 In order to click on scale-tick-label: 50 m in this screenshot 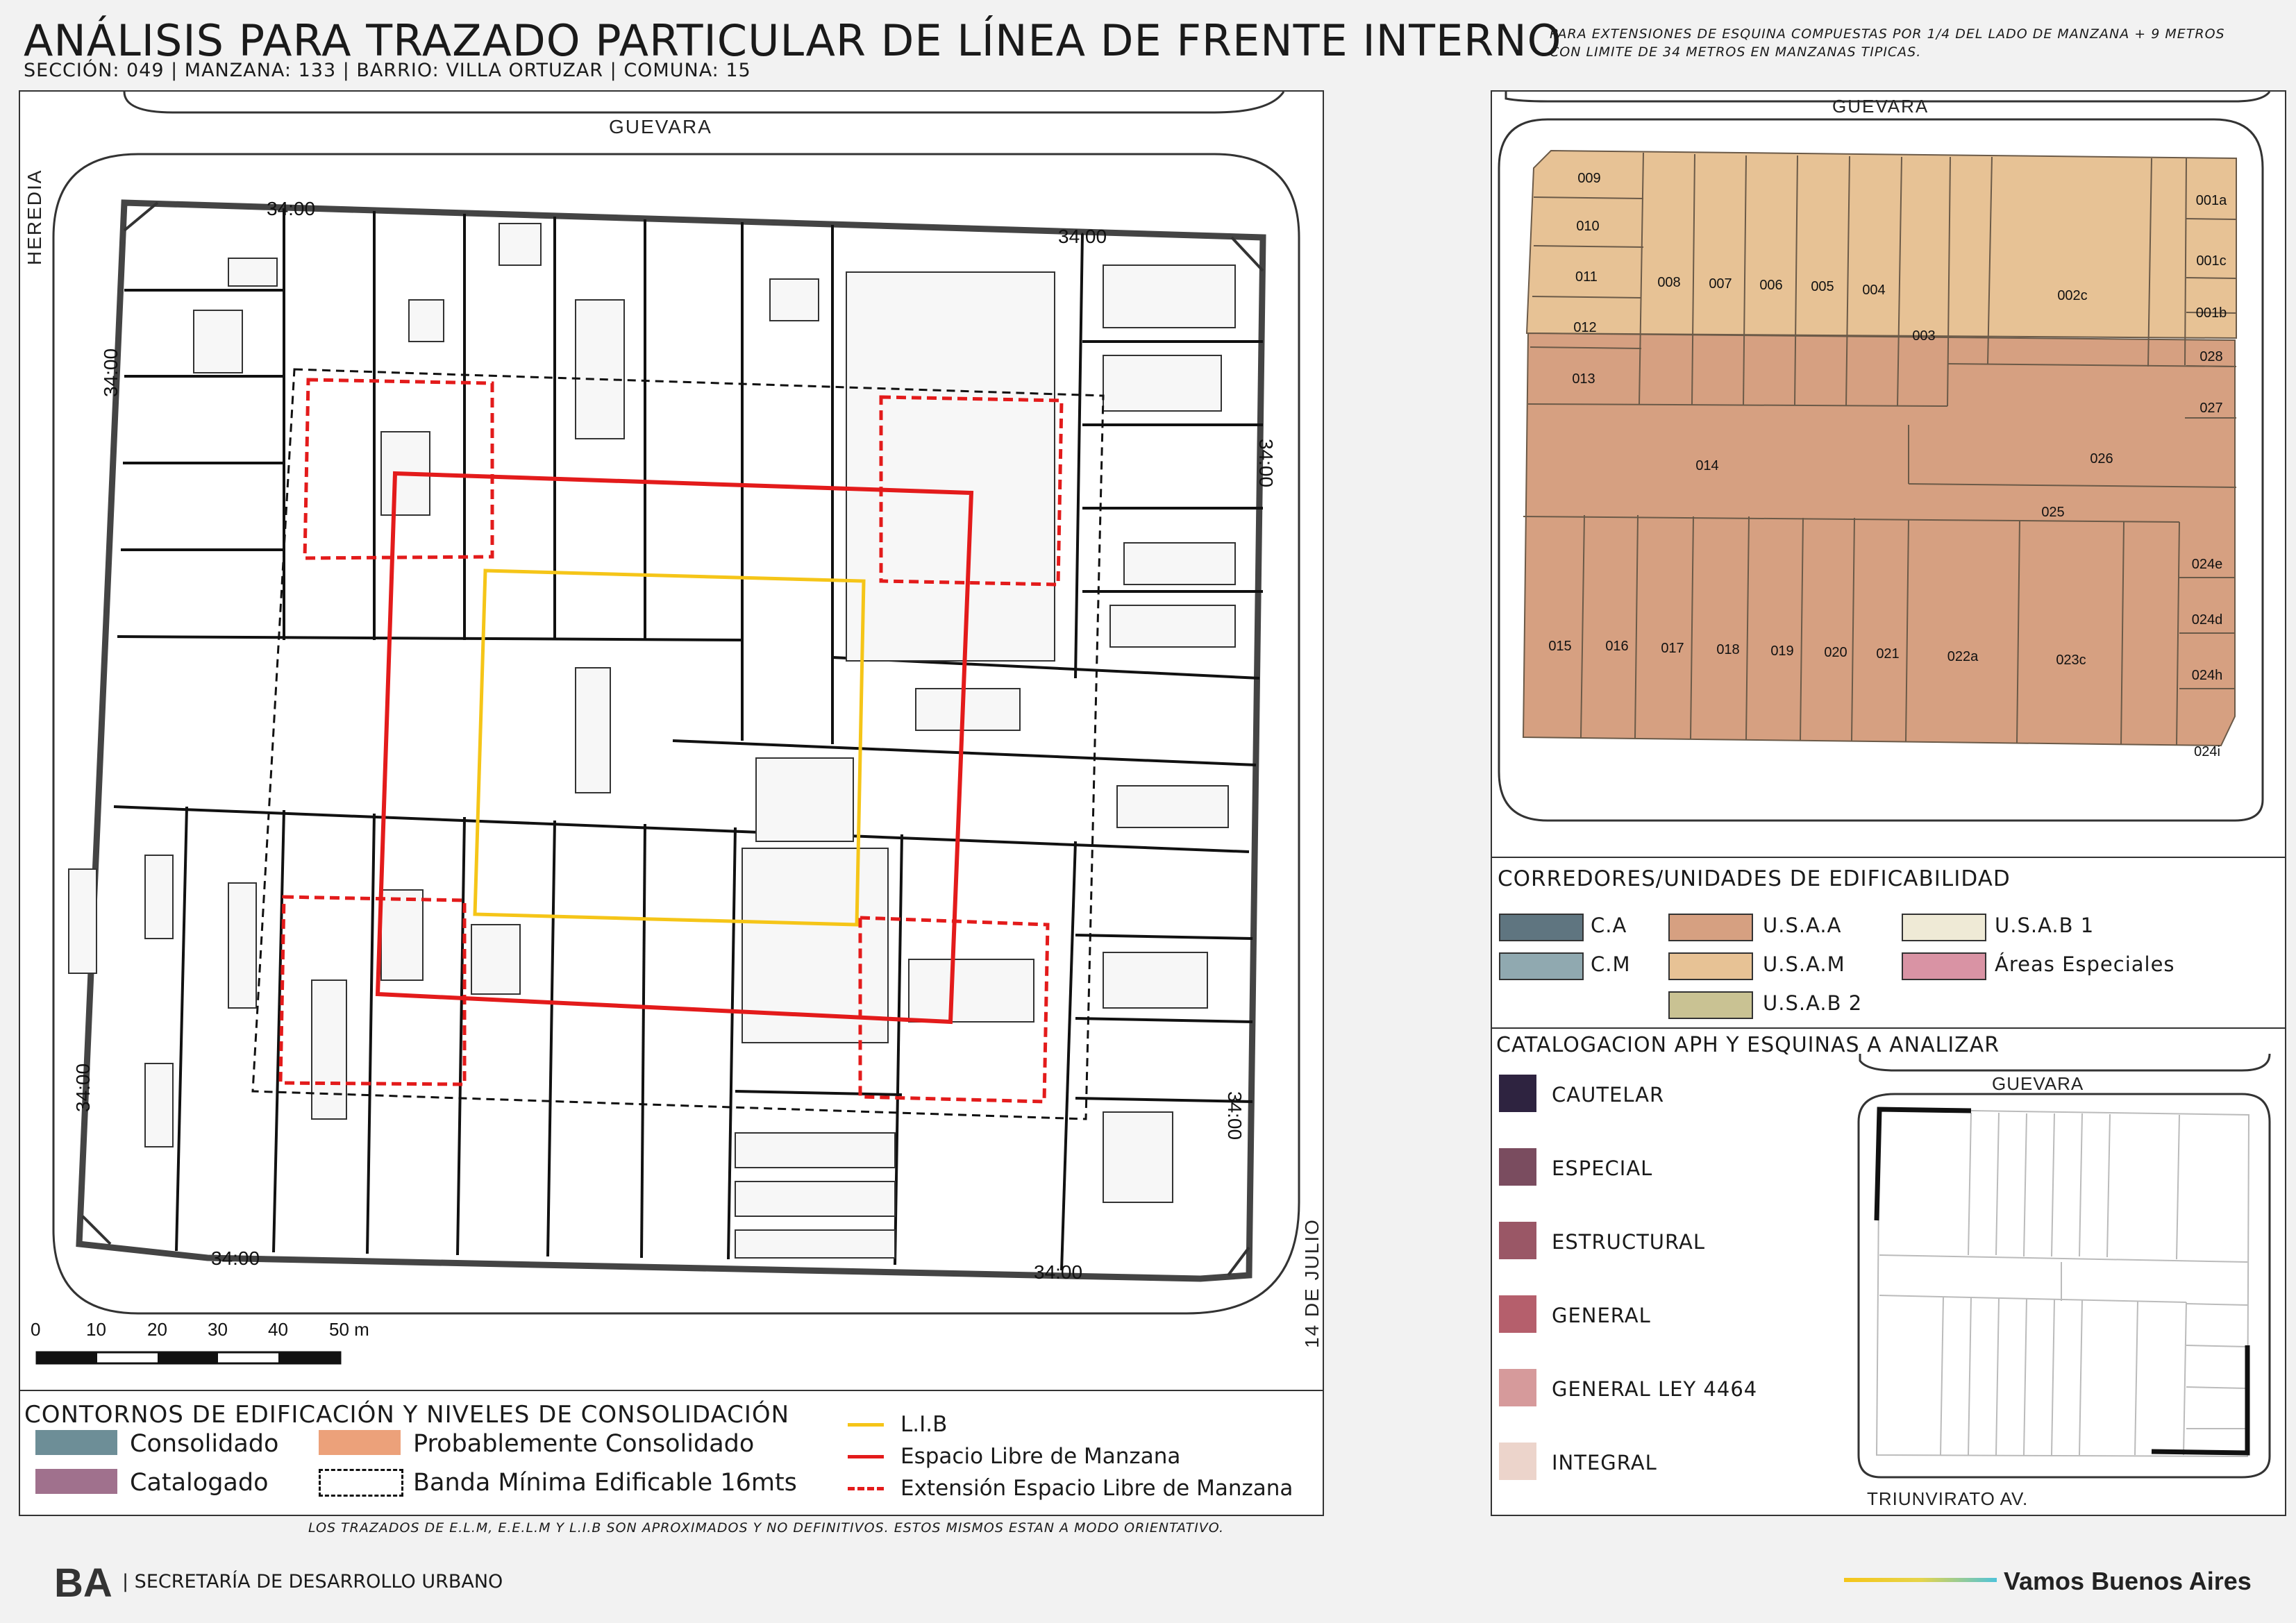, I will do `click(349, 1329)`.